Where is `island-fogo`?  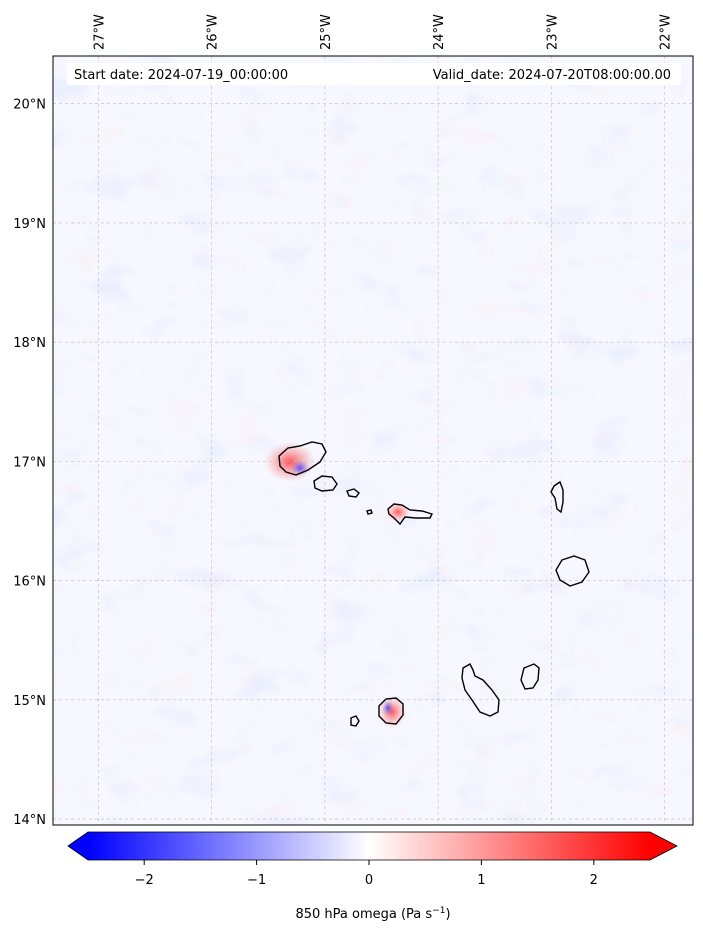 island-fogo is located at coordinates (391, 711).